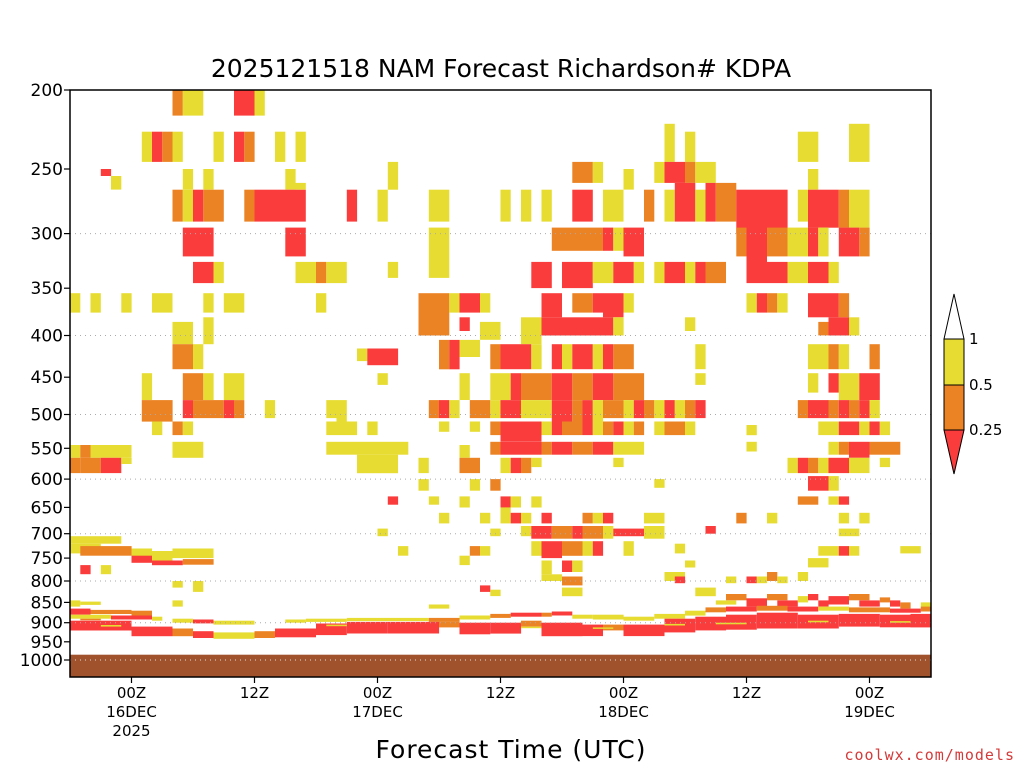  Describe the element at coordinates (47, 603) in the screenshot. I see `y-tick-label-850: 850` at that location.